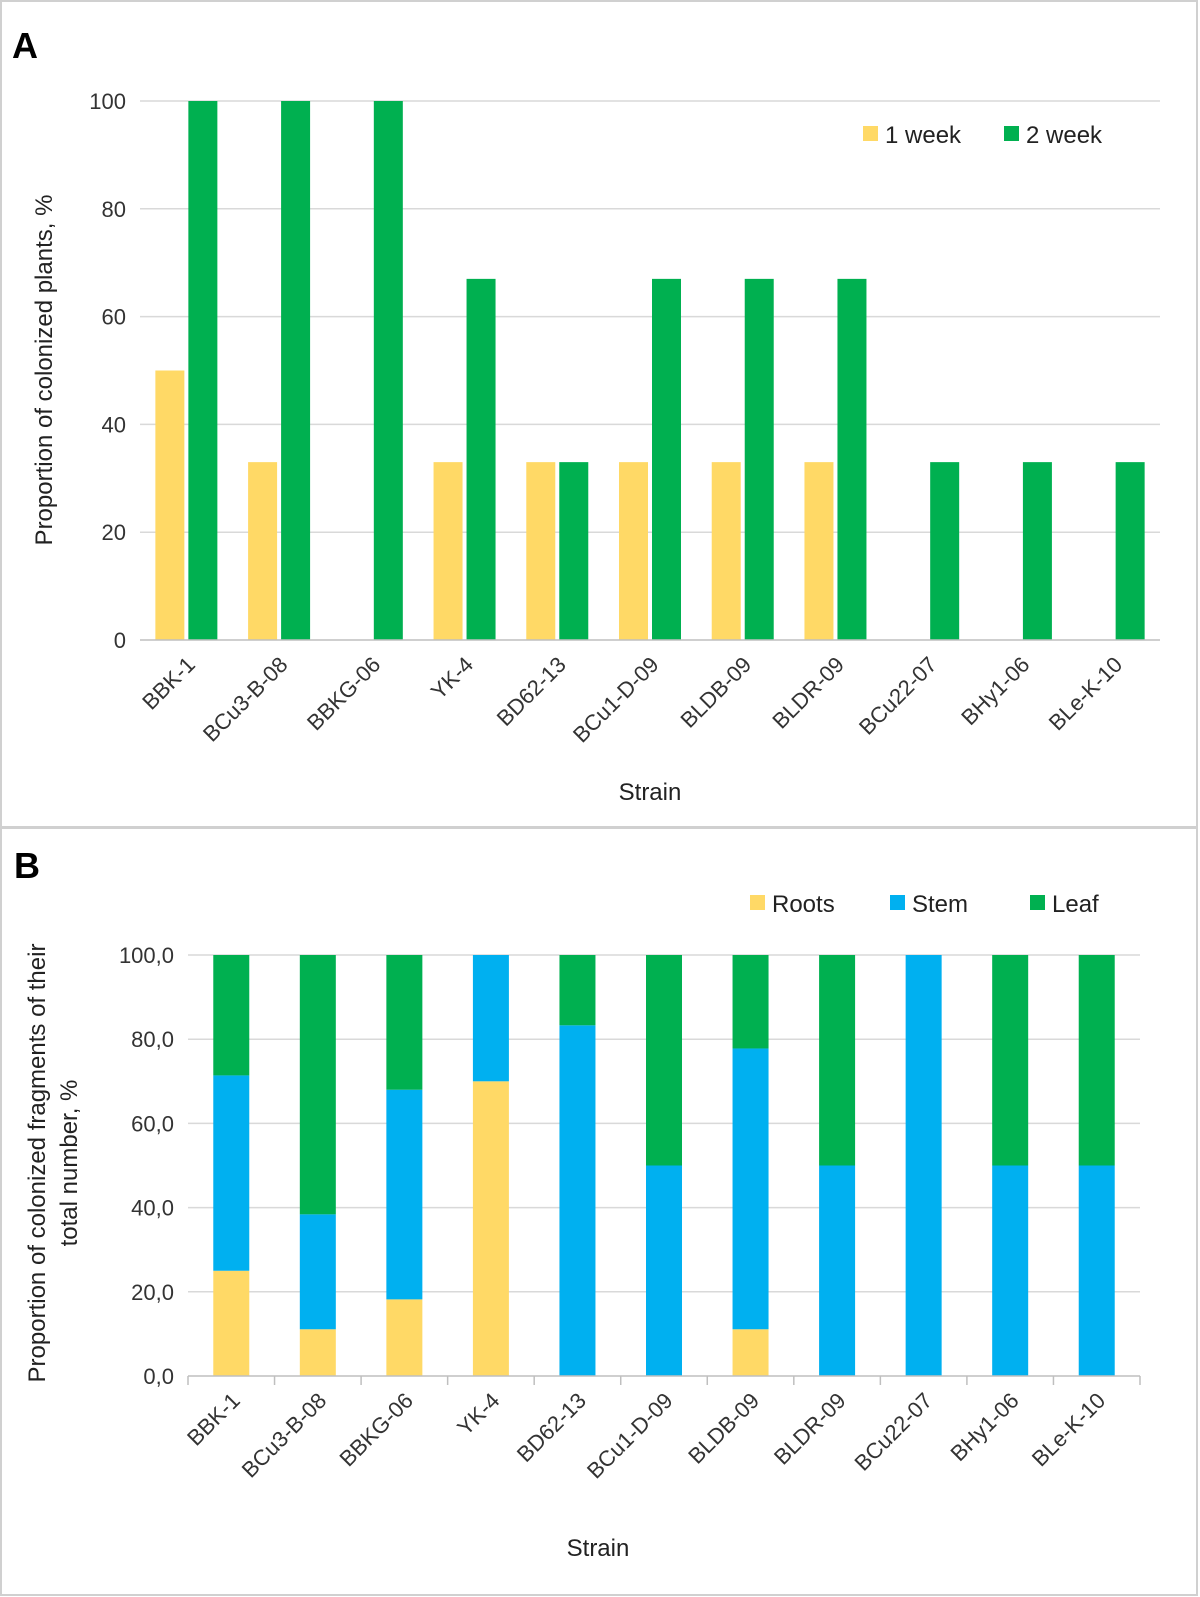 Image resolution: width=1200 pixels, height=1597 pixels. I want to click on chart-a-y-tick-label: 100, so click(107, 101).